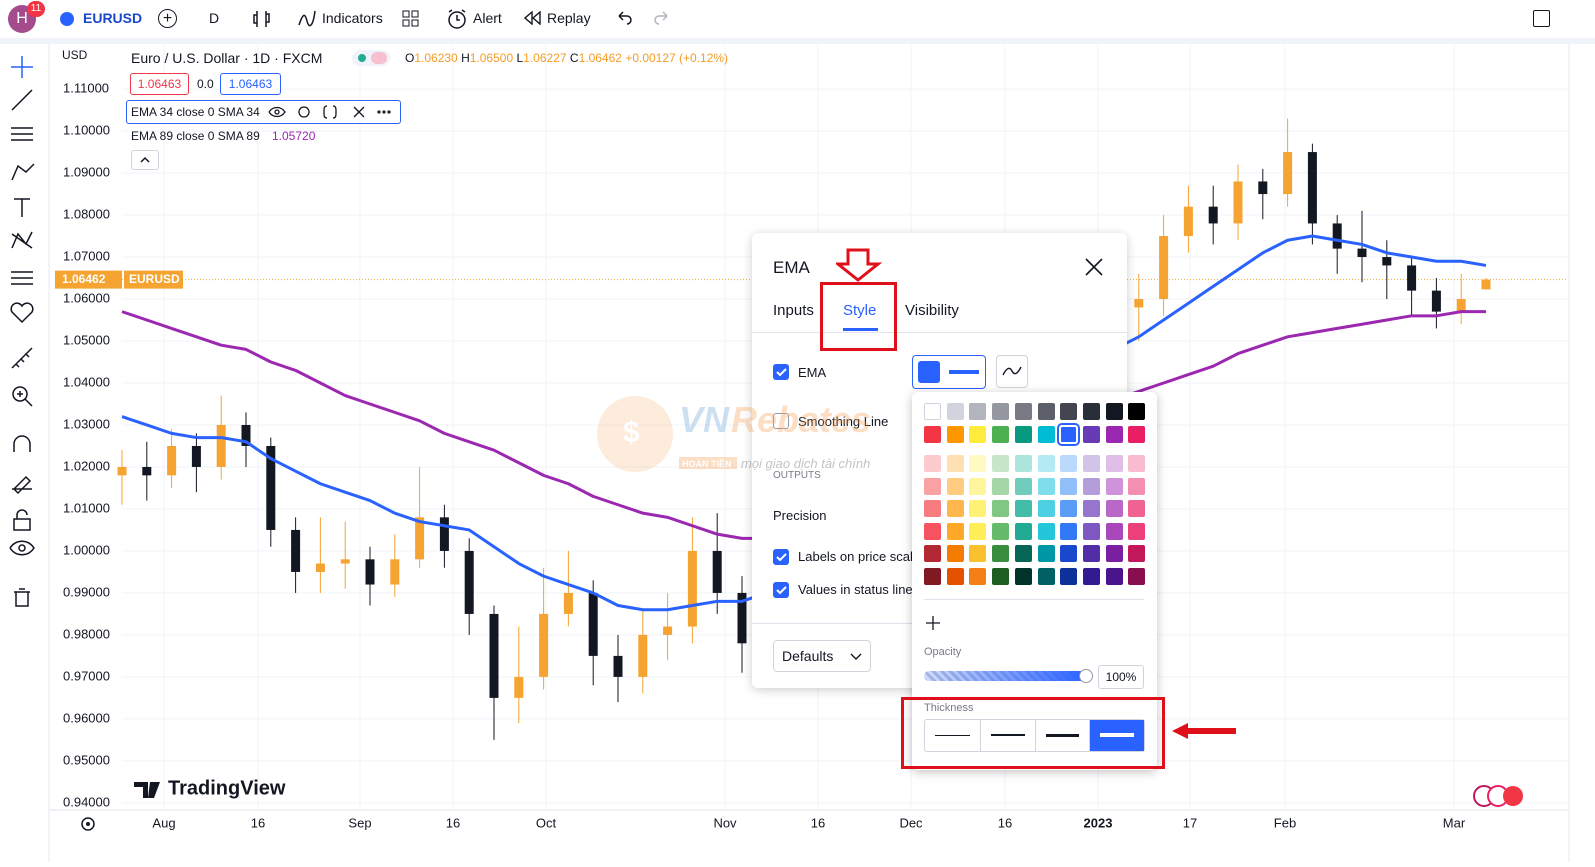  I want to click on indicators-button: Indicators, so click(352, 18).